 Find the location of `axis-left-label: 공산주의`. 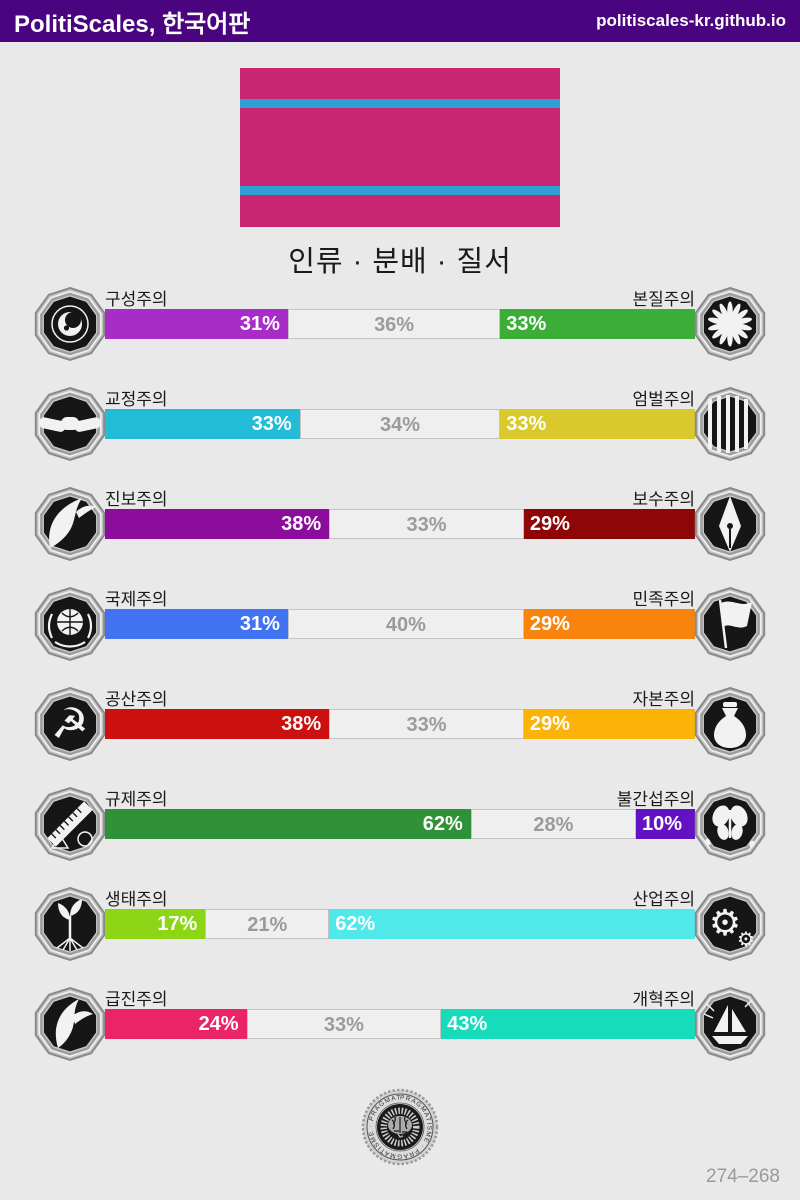

axis-left-label: 공산주의 is located at coordinates (136, 699).